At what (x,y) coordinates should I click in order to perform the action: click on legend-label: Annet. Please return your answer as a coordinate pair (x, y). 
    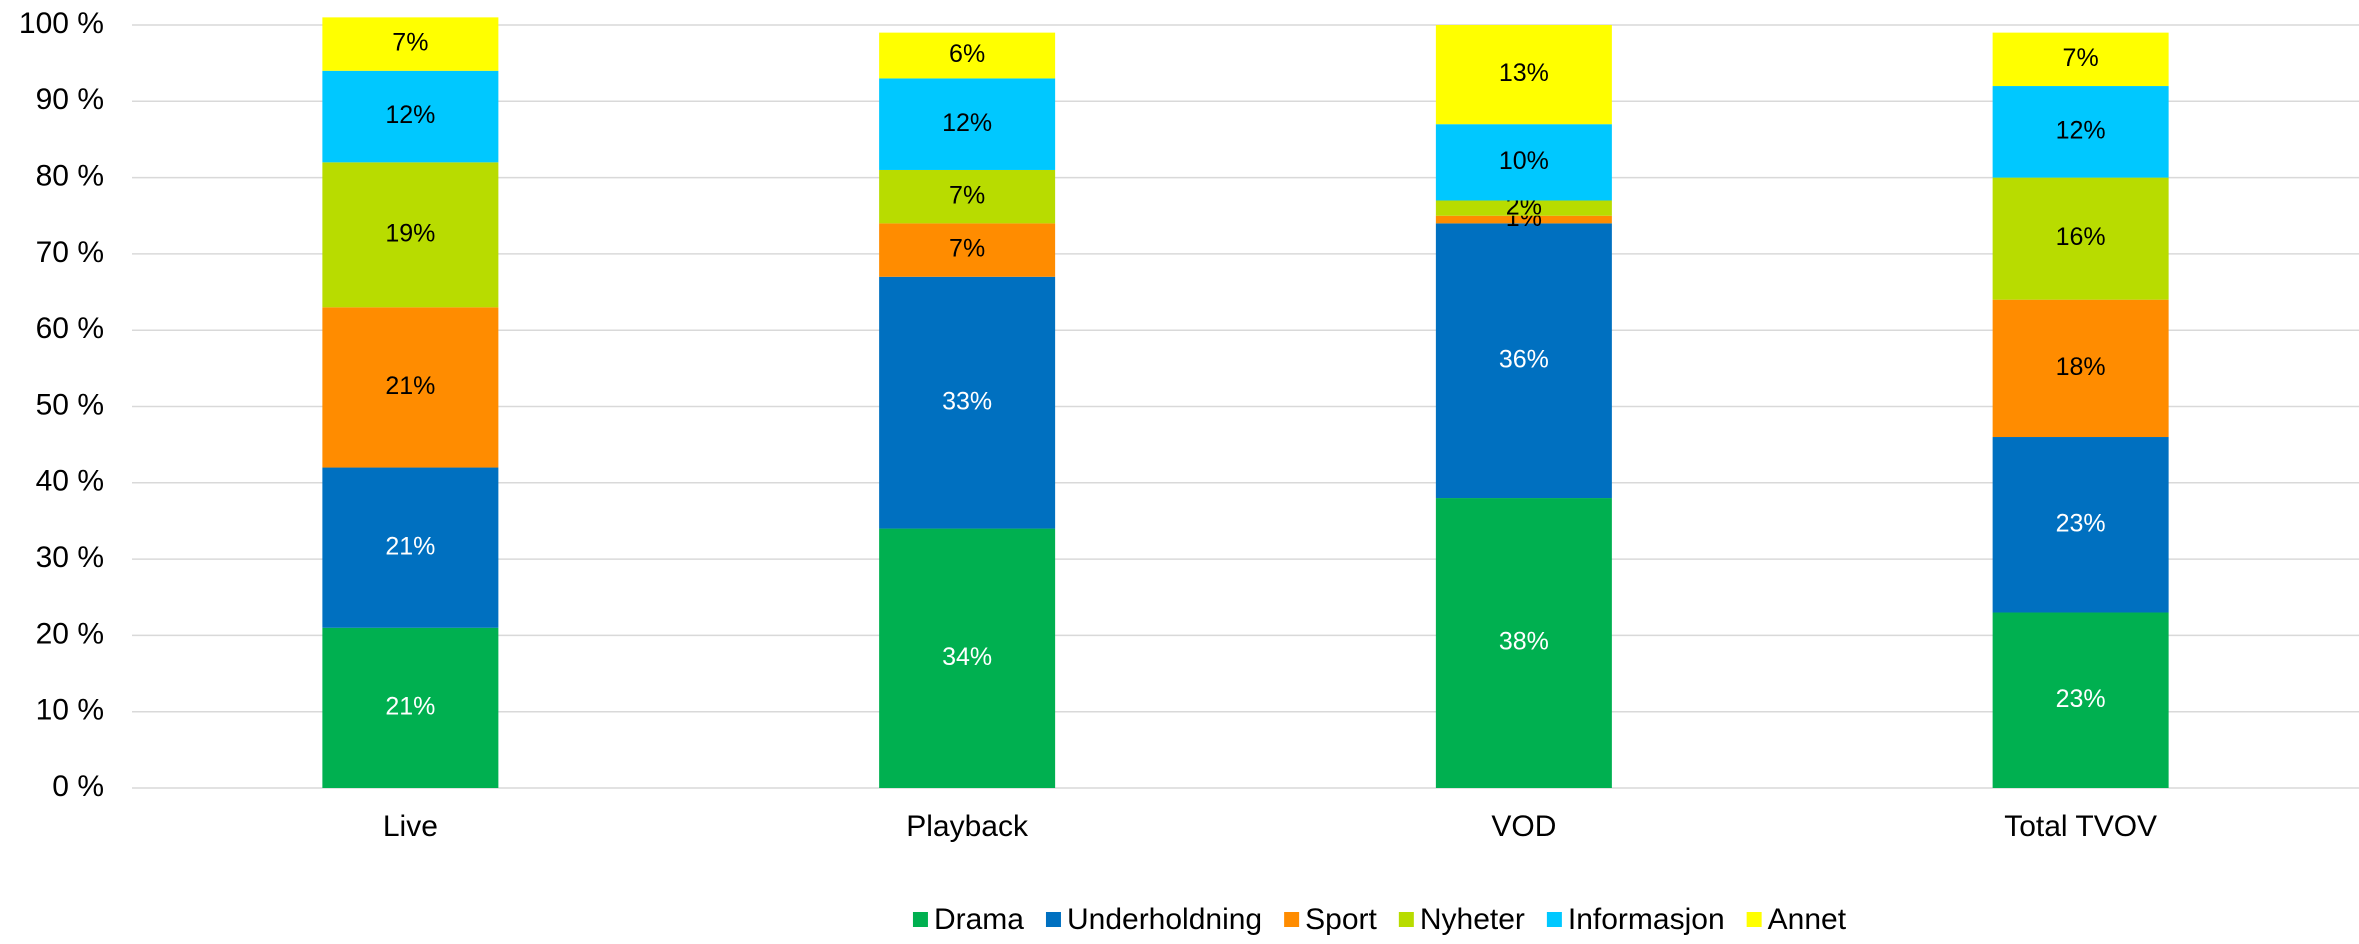
    Looking at the image, I should click on (1807, 919).